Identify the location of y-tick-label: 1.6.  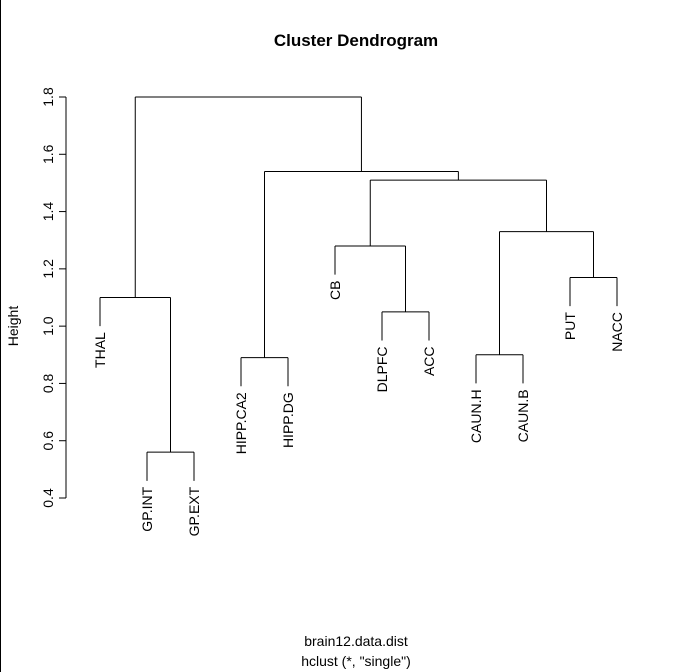
(48, 154).